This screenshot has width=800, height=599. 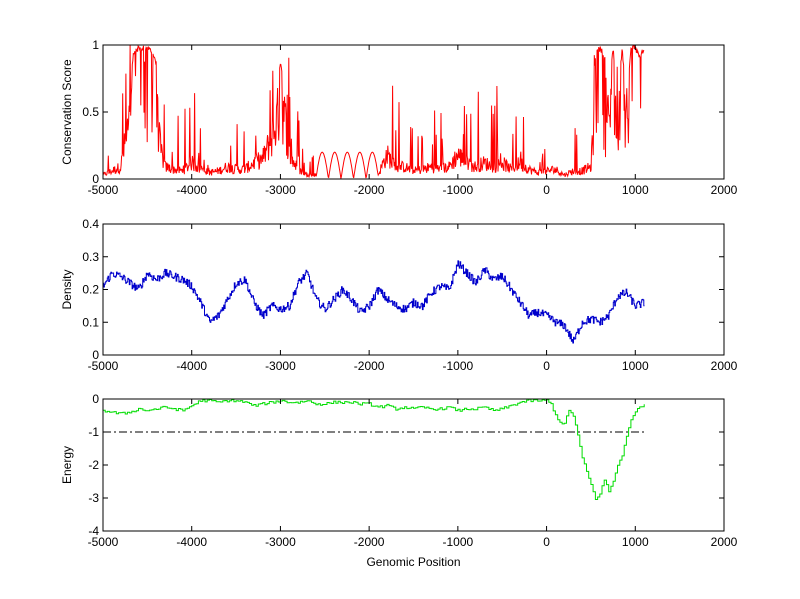 What do you see at coordinates (90, 112) in the screenshot?
I see `y-tick-label: 0.5` at bounding box center [90, 112].